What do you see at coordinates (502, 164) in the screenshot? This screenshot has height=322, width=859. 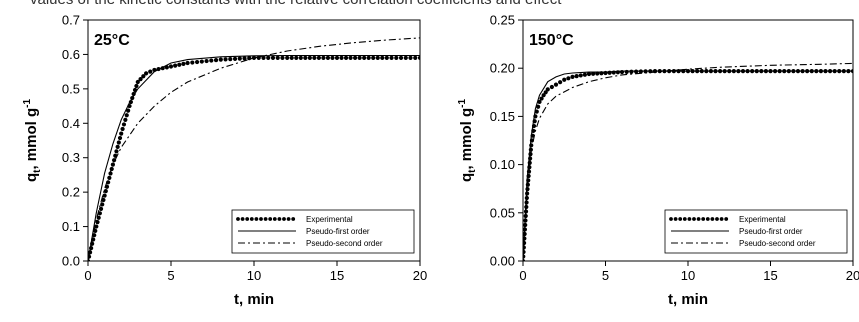 I see `y-tick-label: 0.10` at bounding box center [502, 164].